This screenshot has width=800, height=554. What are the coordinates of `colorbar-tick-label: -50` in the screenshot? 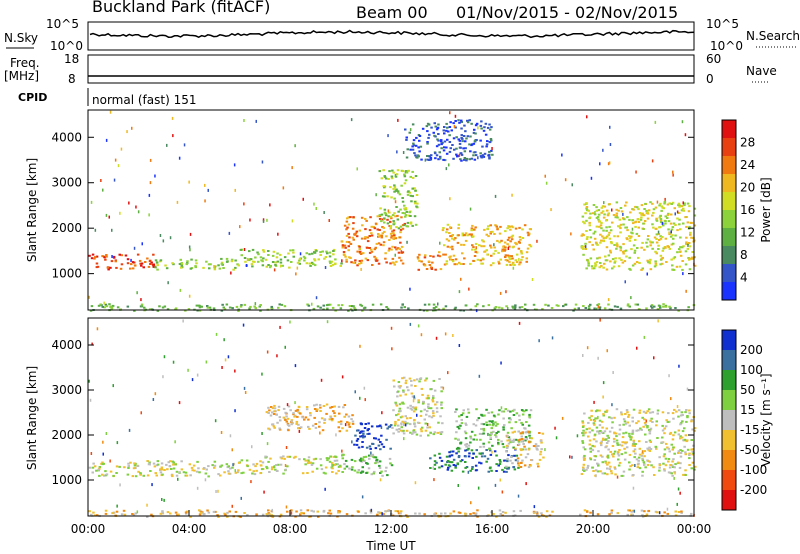 It's located at (750, 450).